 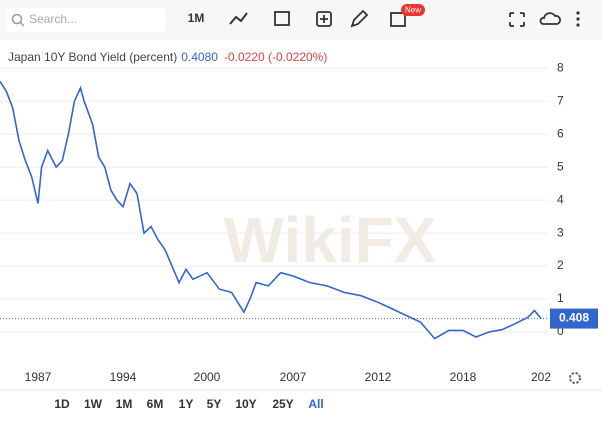 What do you see at coordinates (315, 404) in the screenshot?
I see `range-button: All` at bounding box center [315, 404].